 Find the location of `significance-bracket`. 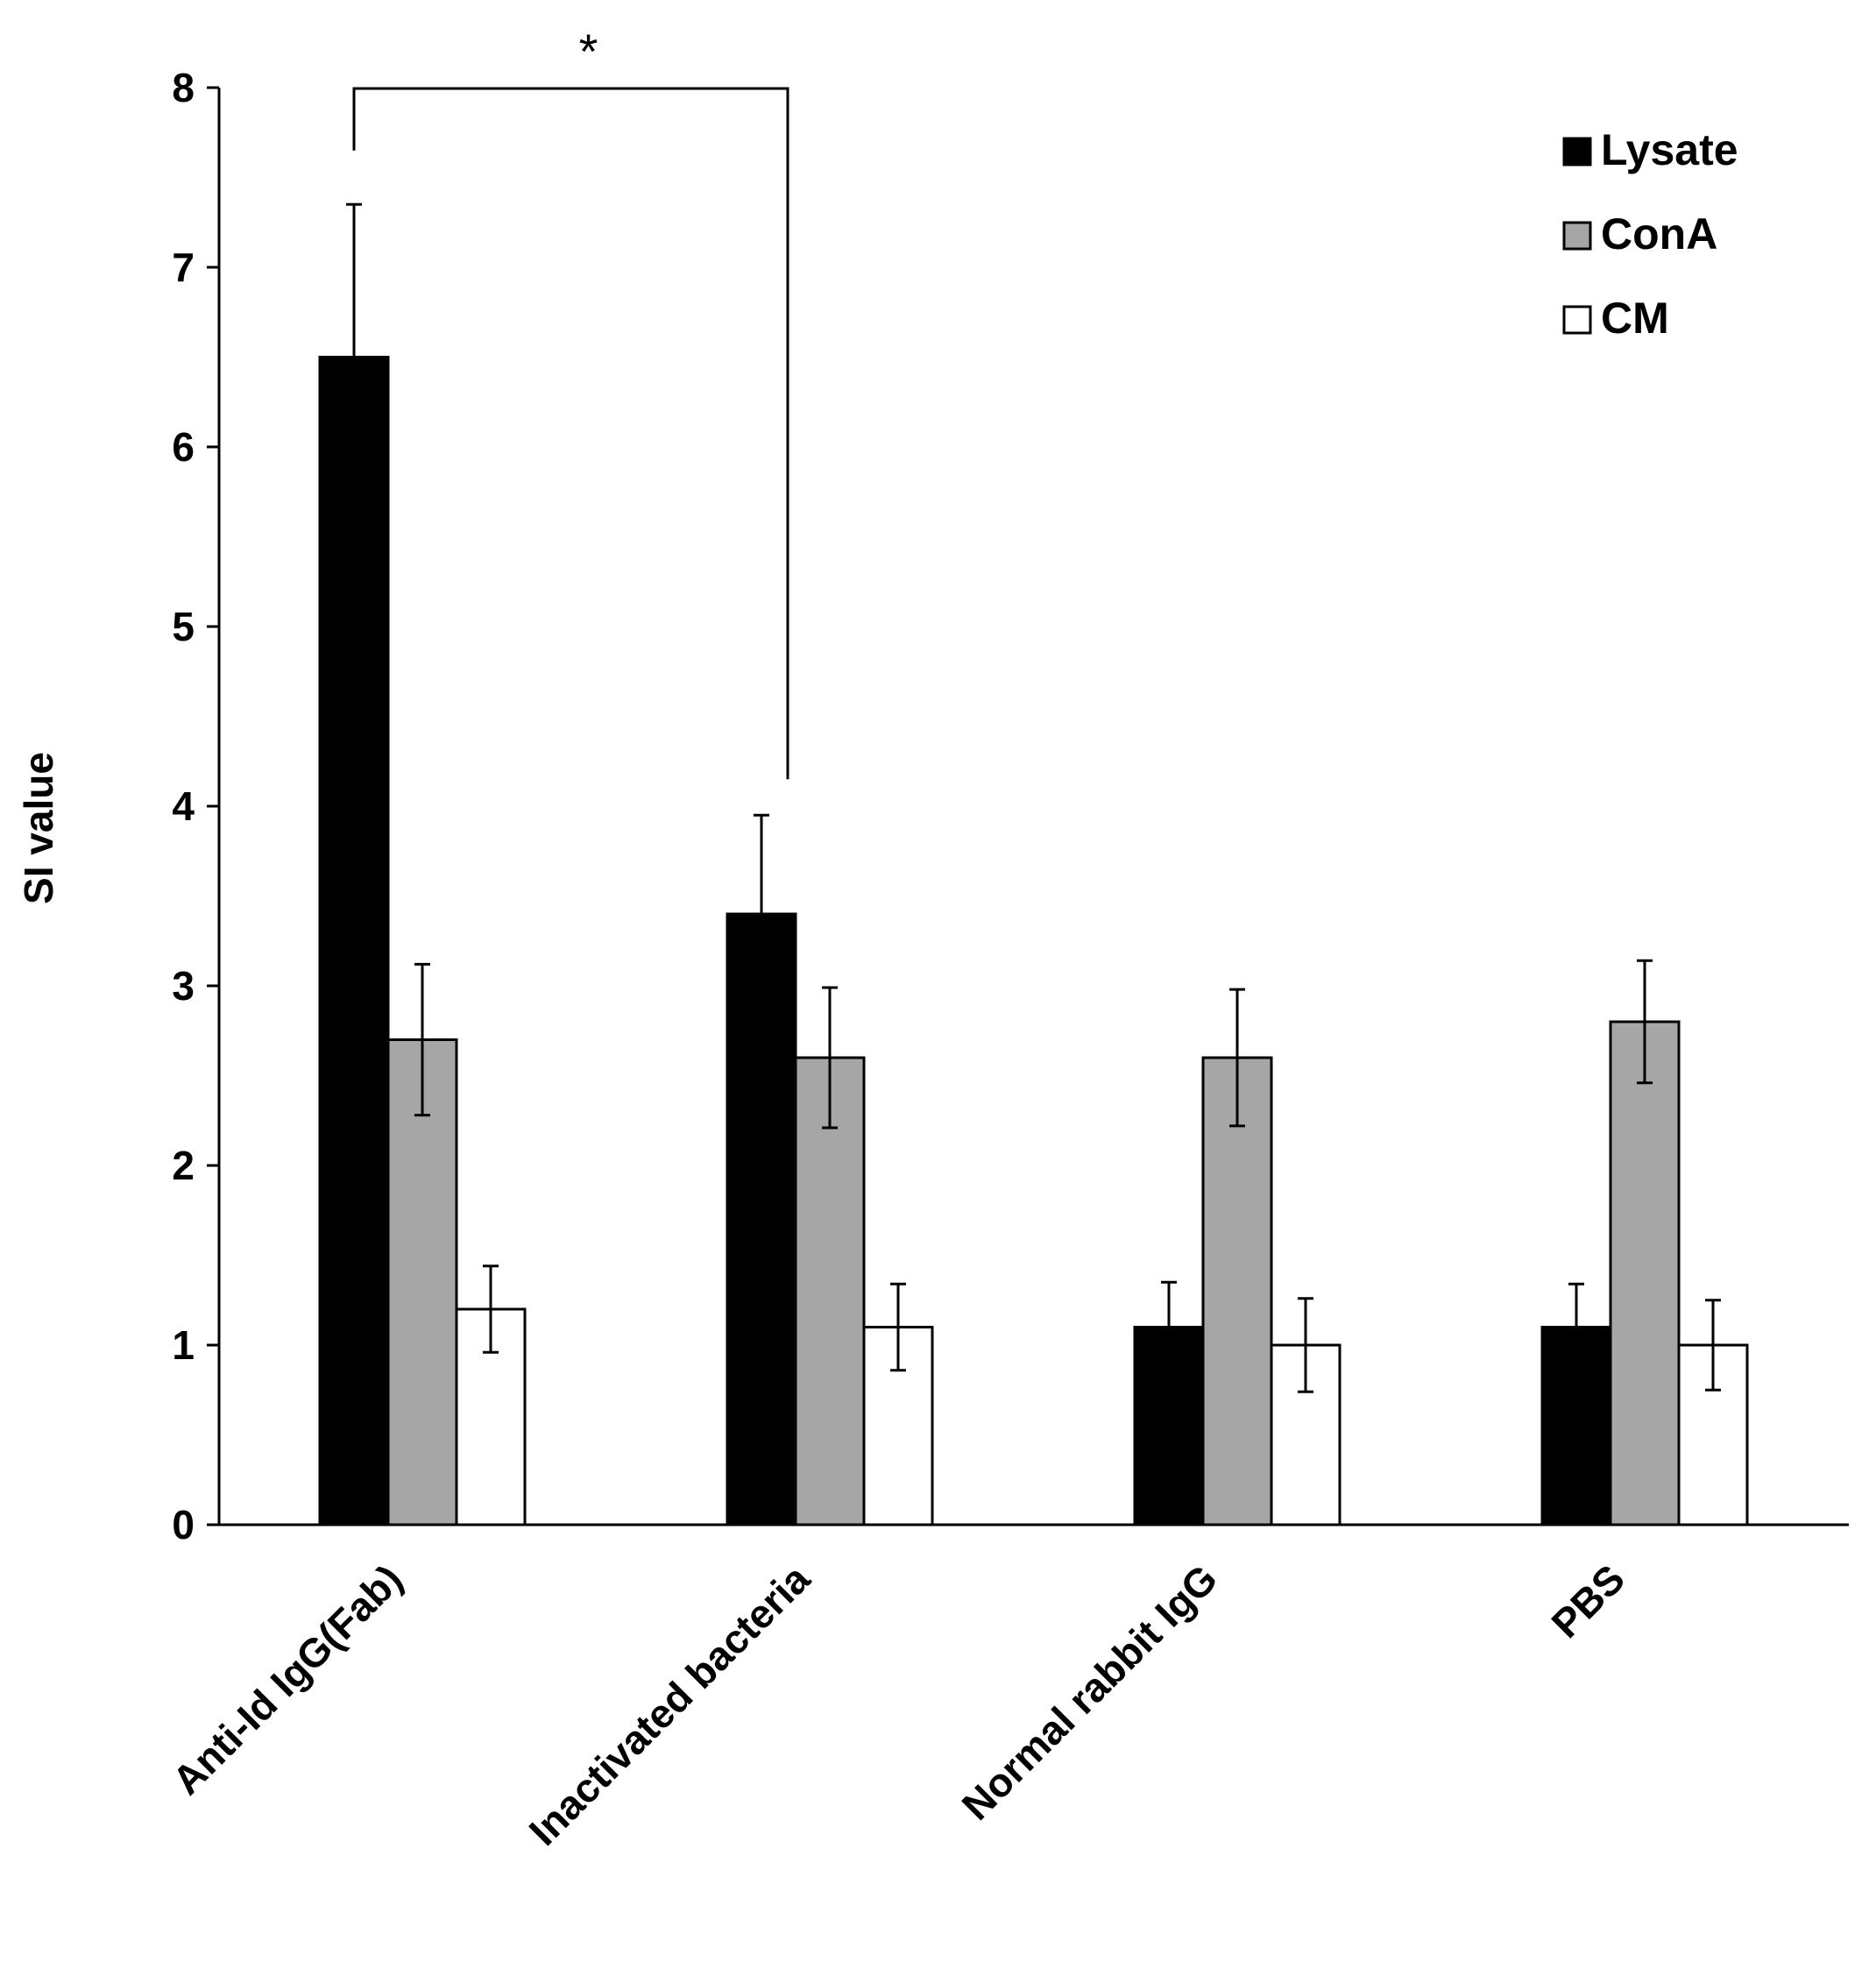

significance-bracket is located at coordinates (570, 434).